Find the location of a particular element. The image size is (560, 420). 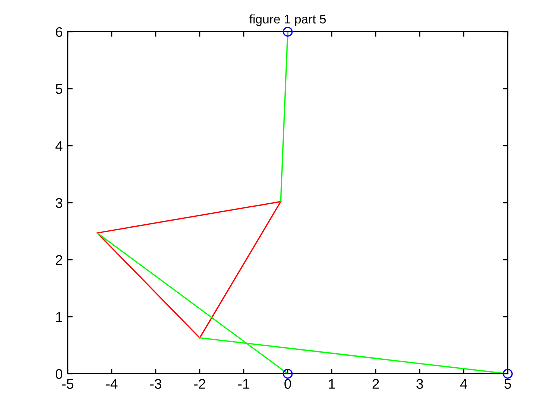

x-tick-label: -5 is located at coordinates (68, 384).